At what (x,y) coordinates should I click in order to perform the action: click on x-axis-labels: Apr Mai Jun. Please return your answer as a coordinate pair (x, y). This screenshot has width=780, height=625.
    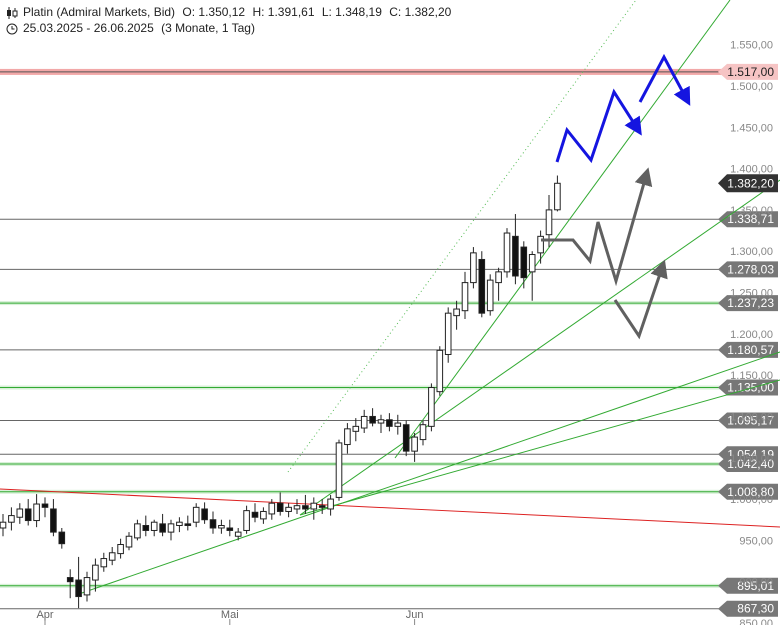
    Looking at the image, I should click on (229, 617).